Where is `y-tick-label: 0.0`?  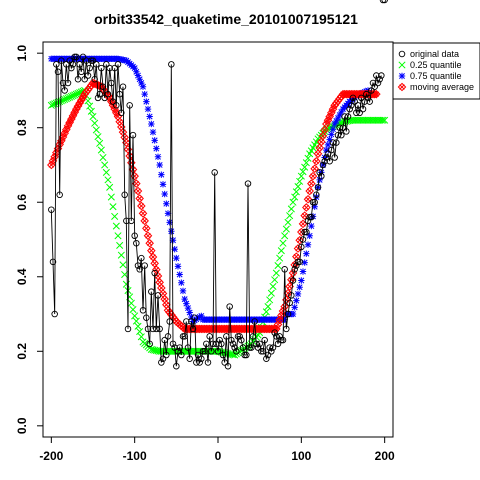
y-tick-label: 0.0 is located at coordinates (22, 425).